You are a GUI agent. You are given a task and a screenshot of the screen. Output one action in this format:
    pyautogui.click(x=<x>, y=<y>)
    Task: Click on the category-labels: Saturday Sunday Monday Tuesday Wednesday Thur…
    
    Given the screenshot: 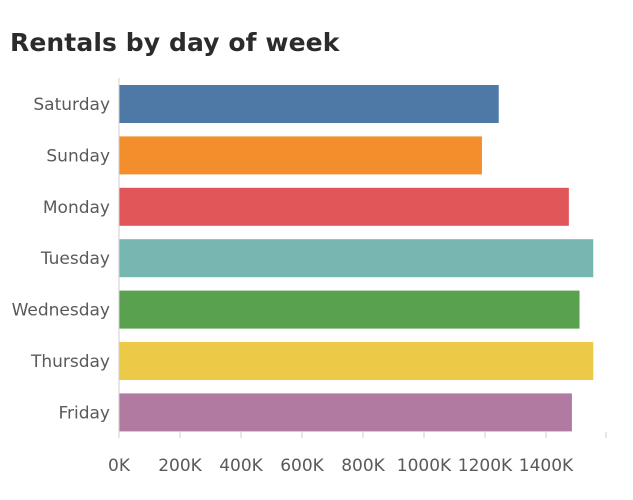 What is the action you would take?
    pyautogui.click(x=61, y=259)
    